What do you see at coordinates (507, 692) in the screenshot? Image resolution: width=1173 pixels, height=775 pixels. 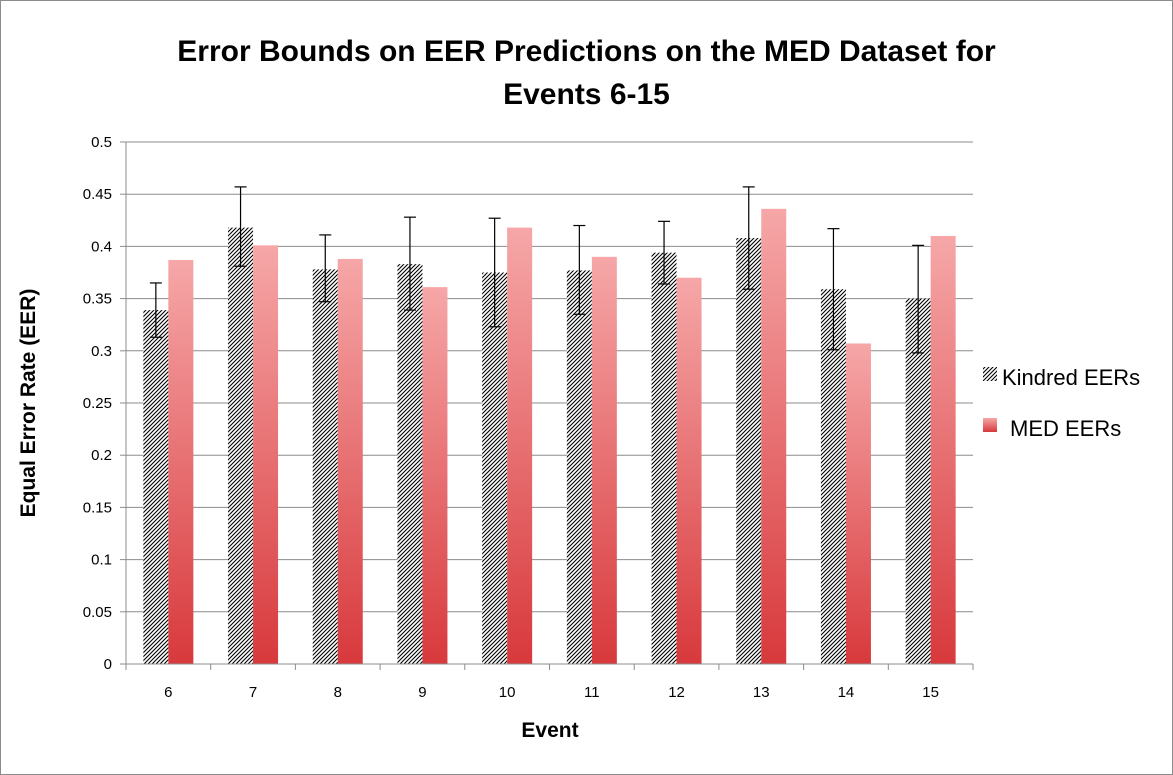 I see `x-tick-label: 10` at bounding box center [507, 692].